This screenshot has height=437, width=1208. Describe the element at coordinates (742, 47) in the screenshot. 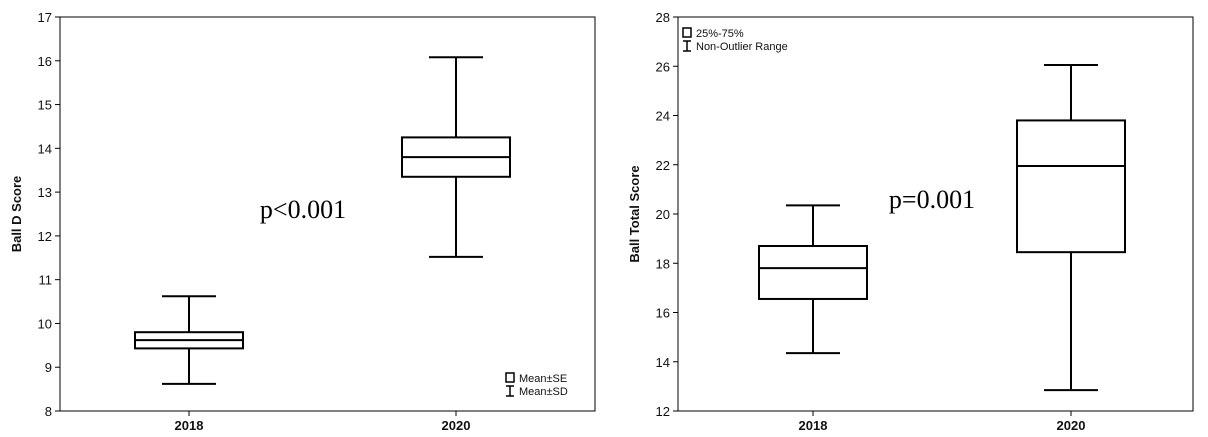

I see `legend-whisker-label: Non-Outlier Range` at that location.